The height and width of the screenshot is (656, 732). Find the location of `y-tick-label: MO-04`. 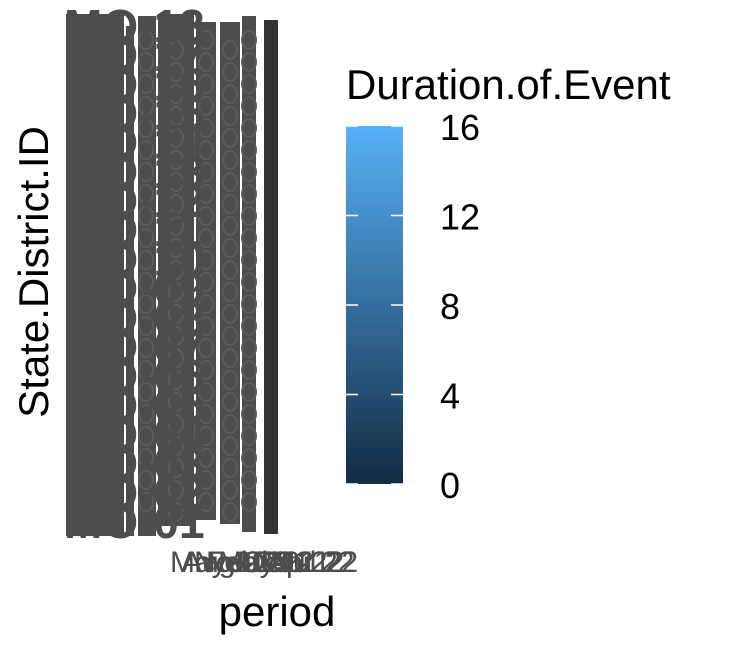

y-tick-label: MO-04 is located at coordinates (134, 434).